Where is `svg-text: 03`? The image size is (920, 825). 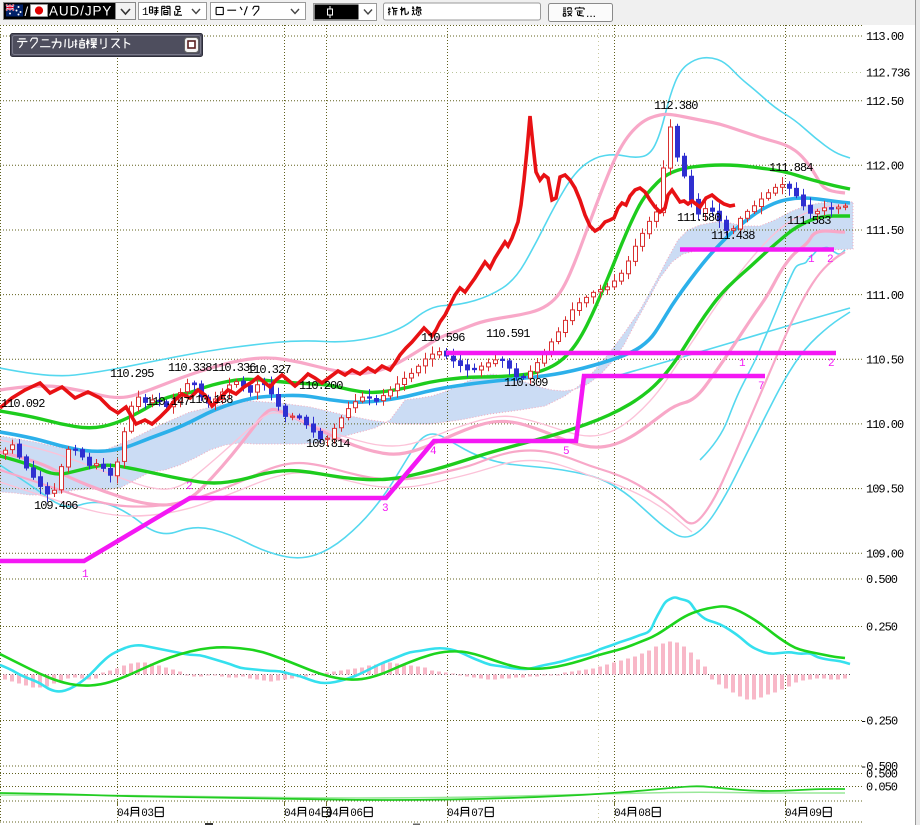 svg-text: 03 is located at coordinates (147, 814).